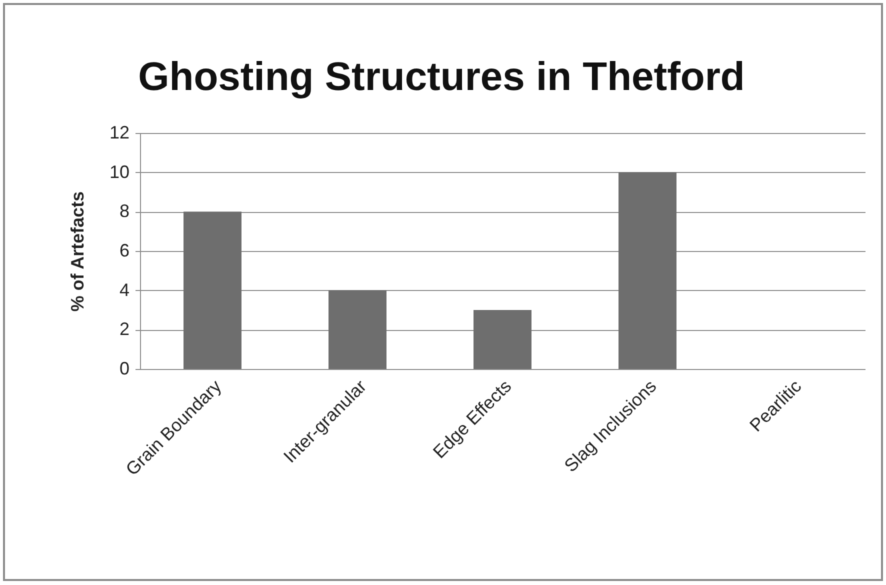 The image size is (886, 585). Describe the element at coordinates (77, 251) in the screenshot. I see `y-axis-title: % of Artefacts` at that location.